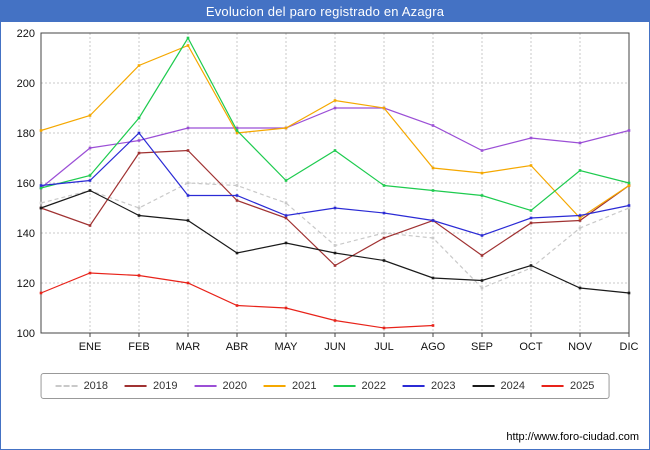 The image size is (650, 450). What do you see at coordinates (136, 386) in the screenshot?
I see `legend-swatch-2019` at bounding box center [136, 386].